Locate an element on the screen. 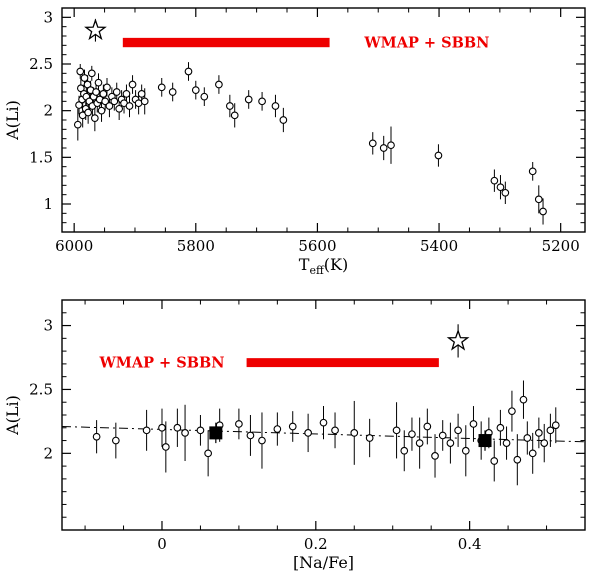 The width and height of the screenshot is (600, 575). y-axis-label: A(Li) is located at coordinates (12, 415).